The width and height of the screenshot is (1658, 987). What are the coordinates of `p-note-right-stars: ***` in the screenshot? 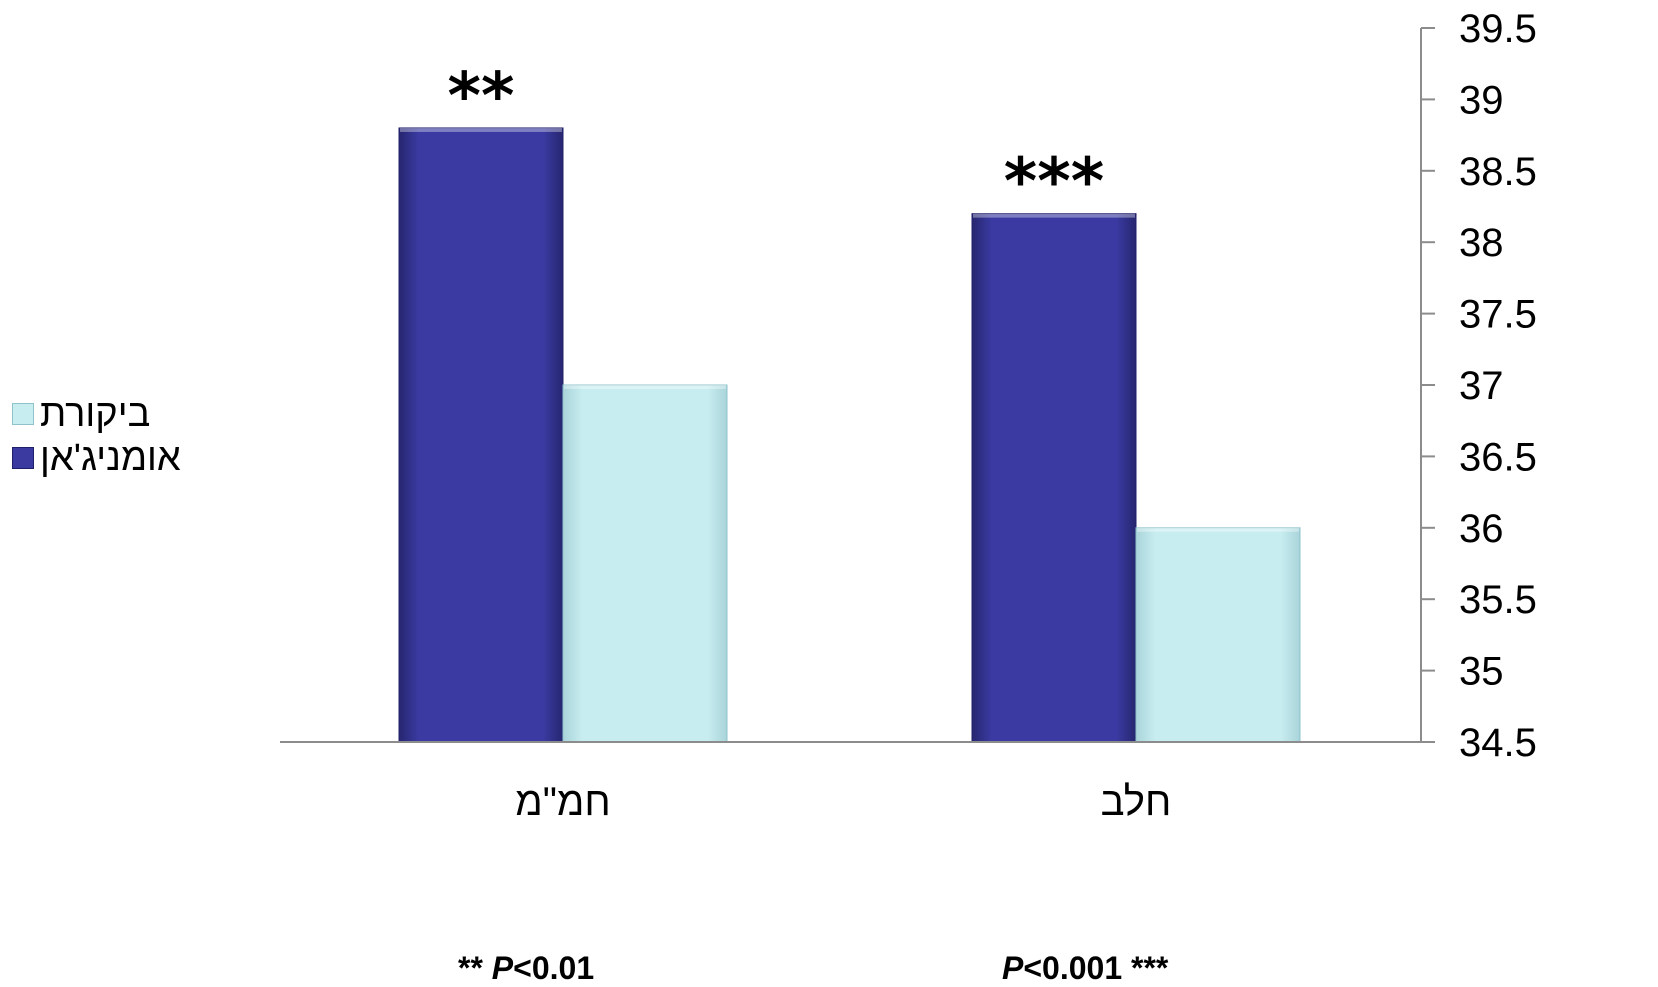 It's located at (1150, 968).